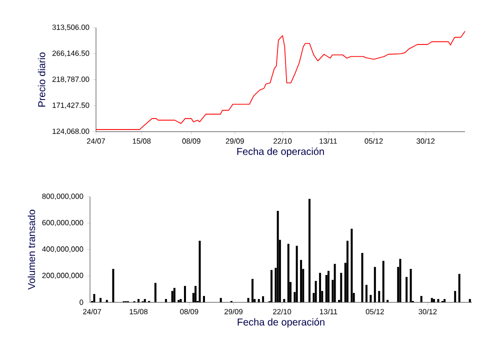 Image resolution: width=500 pixels, height=341 pixels. Describe the element at coordinates (42, 79) in the screenshot. I see `y-axis-title: Precio diario` at that location.